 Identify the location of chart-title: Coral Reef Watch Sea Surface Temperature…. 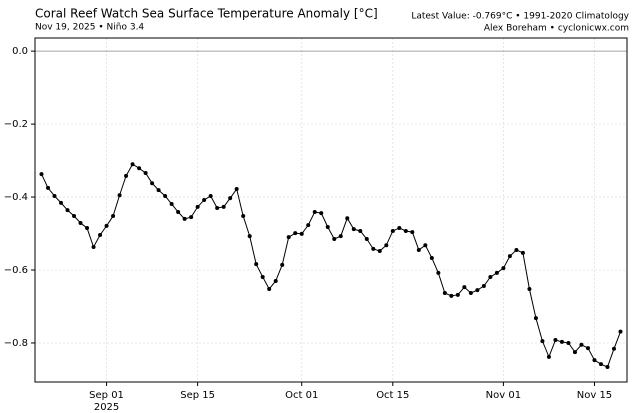
(206, 14).